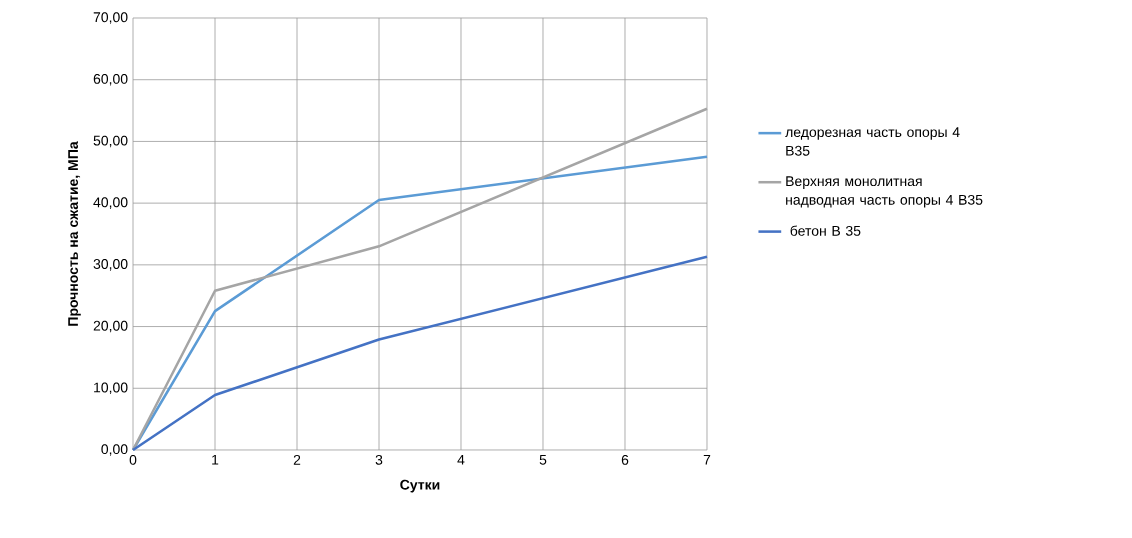 The width and height of the screenshot is (1132, 538). What do you see at coordinates (420, 486) in the screenshot?
I see `x-axis-title: Сутки` at bounding box center [420, 486].